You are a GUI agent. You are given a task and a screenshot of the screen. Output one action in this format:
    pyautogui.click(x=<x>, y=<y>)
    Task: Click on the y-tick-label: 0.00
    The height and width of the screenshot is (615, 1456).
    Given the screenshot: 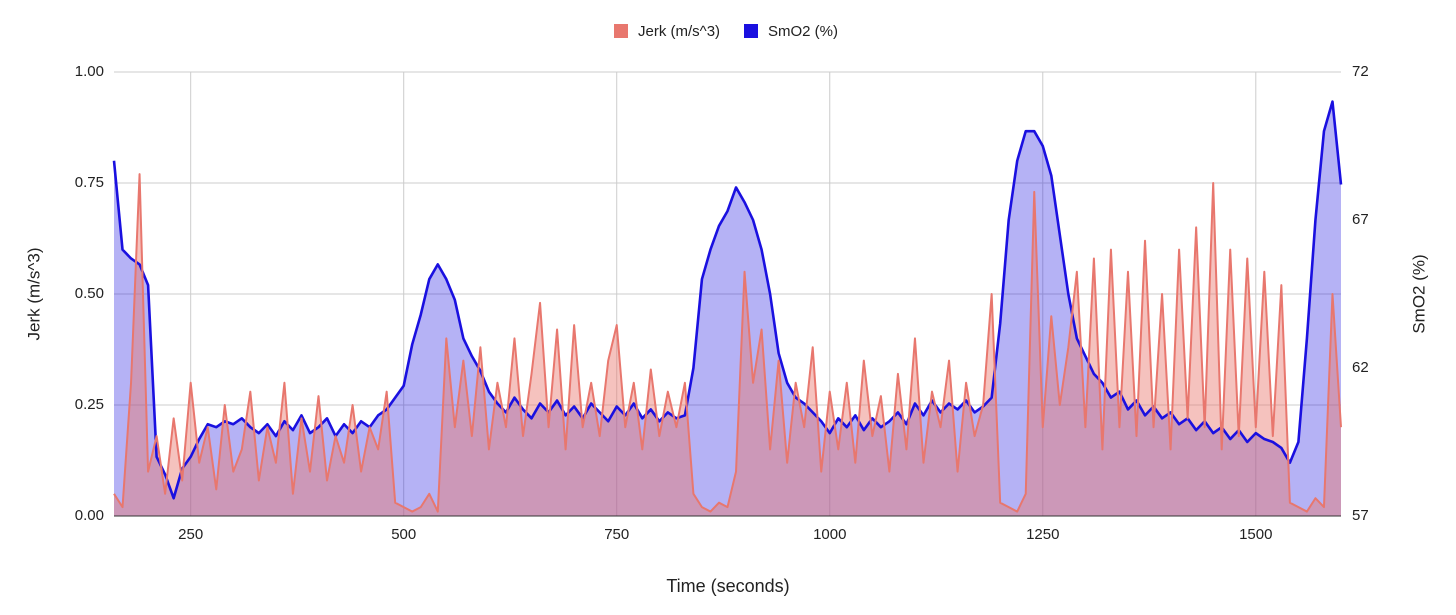 What is the action you would take?
    pyautogui.click(x=89, y=515)
    